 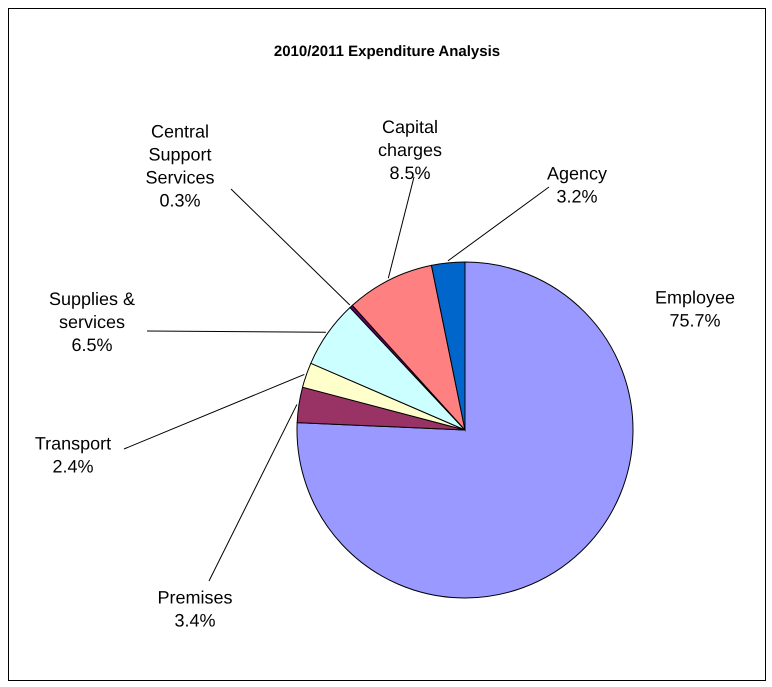 I want to click on slice-label: Transport, so click(x=73, y=444).